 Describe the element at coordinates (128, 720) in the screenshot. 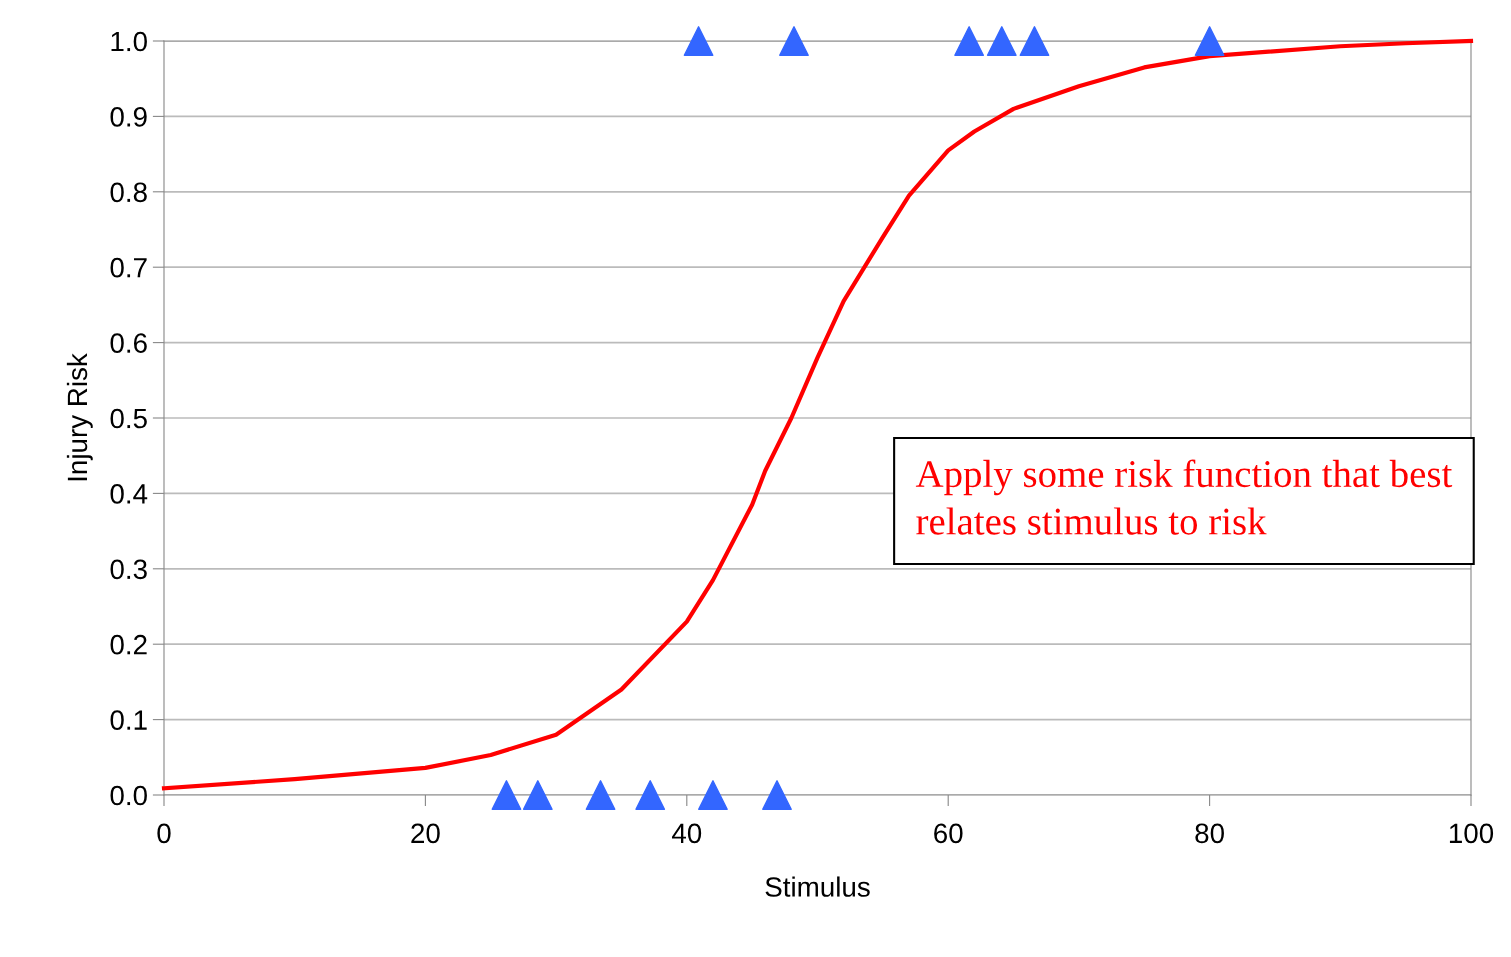

I see `y-tick-label: 0.1` at that location.